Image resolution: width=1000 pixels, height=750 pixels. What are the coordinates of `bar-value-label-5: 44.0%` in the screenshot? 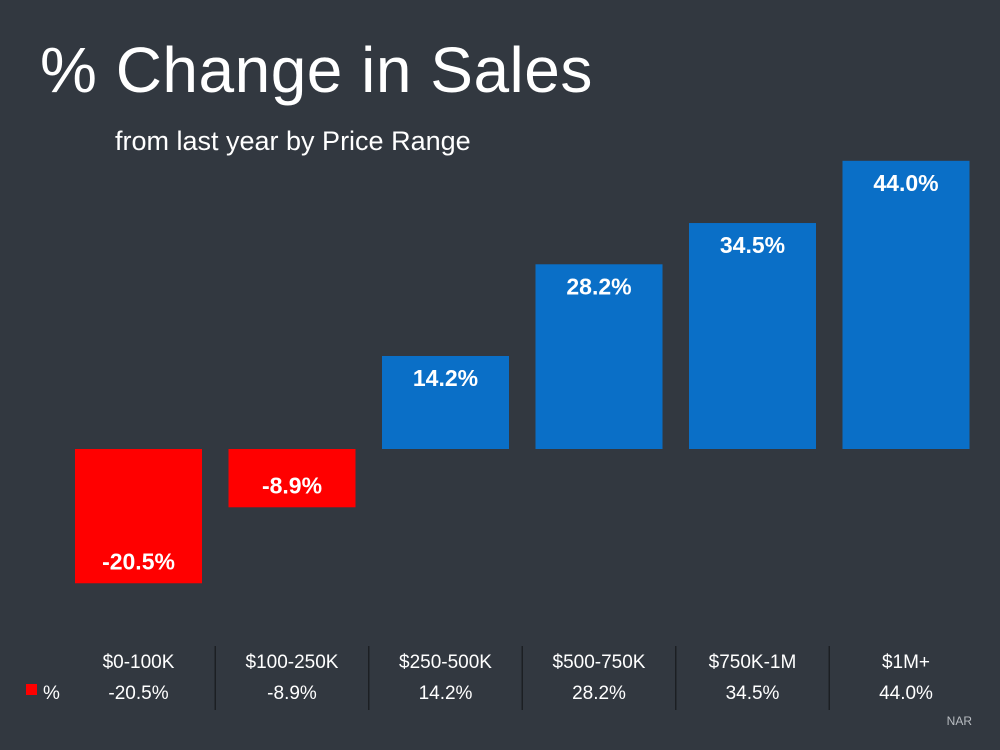 It's located at (905, 183).